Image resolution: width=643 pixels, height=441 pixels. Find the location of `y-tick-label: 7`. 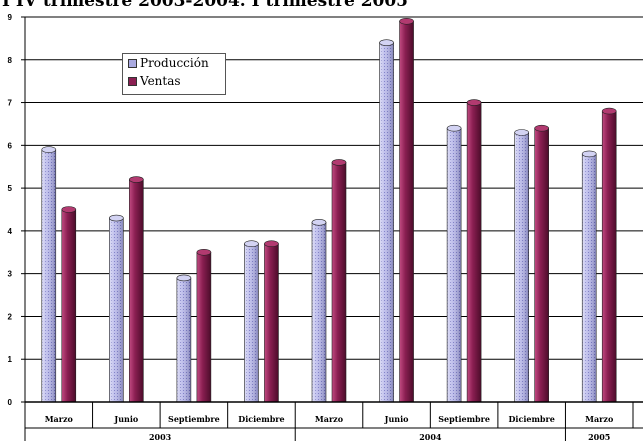

y-tick-label: 7 is located at coordinates (10, 103).